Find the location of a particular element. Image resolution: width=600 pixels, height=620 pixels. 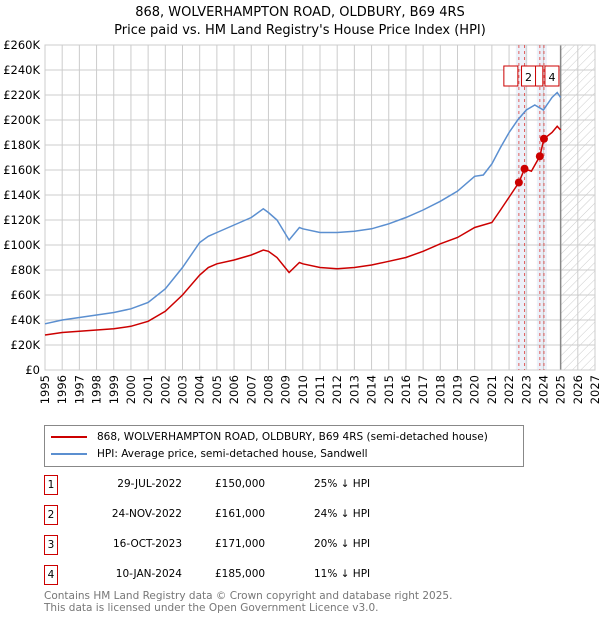

x-tick-label: 2000 is located at coordinates (131, 389).